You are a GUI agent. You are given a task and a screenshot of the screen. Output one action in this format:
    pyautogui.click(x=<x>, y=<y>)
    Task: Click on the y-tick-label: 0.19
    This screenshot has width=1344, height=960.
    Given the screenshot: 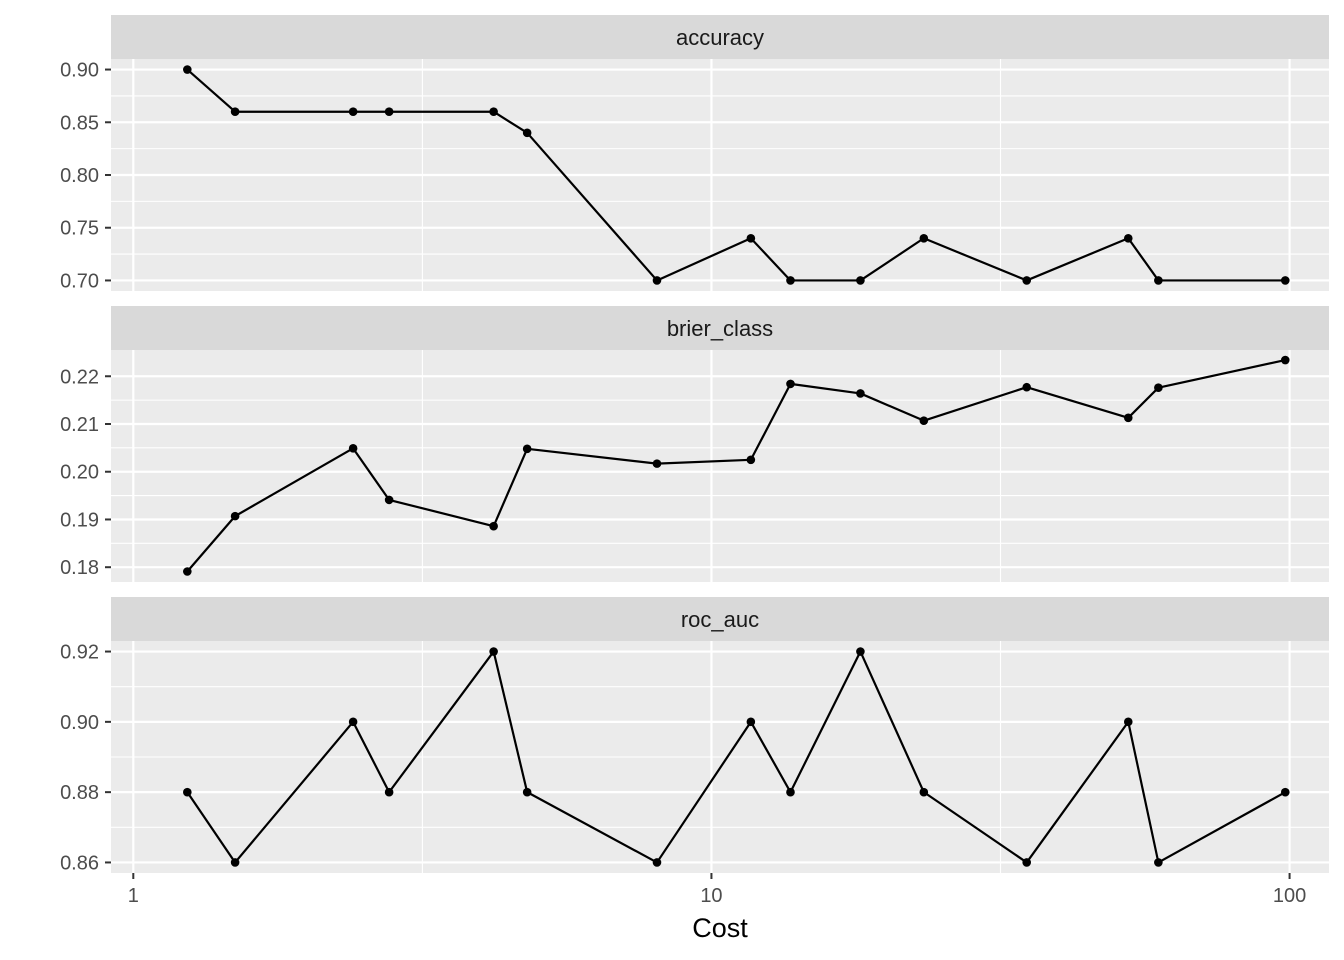 What is the action you would take?
    pyautogui.click(x=79, y=520)
    